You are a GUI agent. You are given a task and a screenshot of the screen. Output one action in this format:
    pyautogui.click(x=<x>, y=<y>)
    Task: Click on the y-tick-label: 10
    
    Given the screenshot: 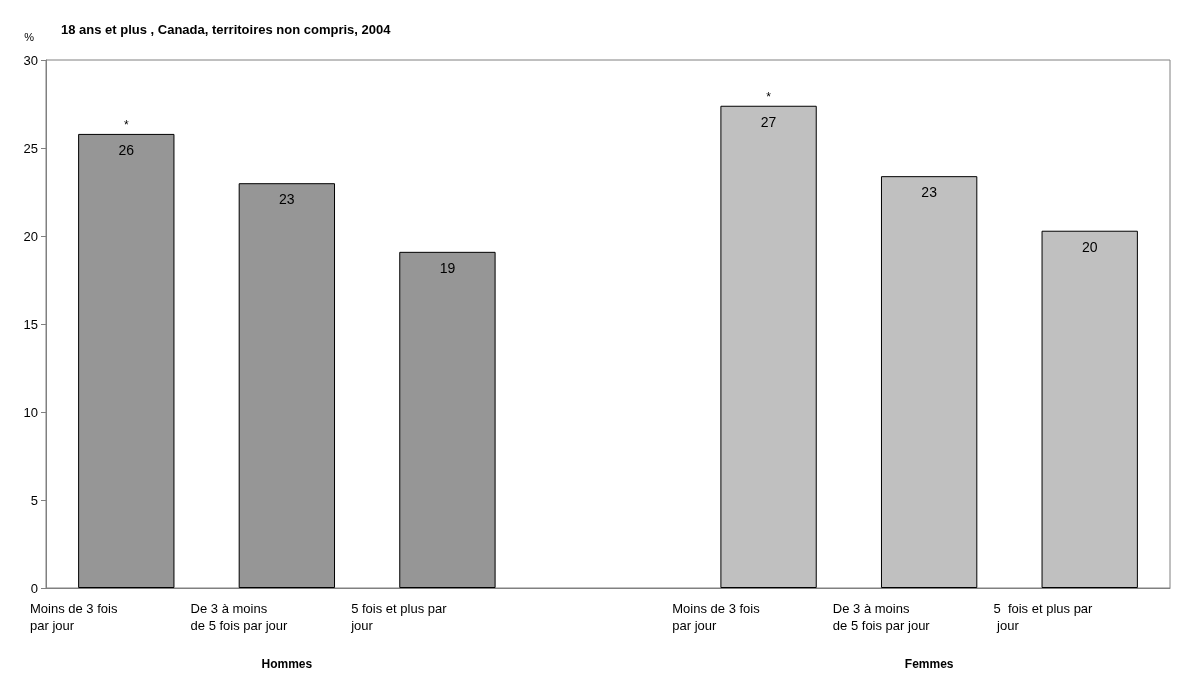 What is the action you would take?
    pyautogui.click(x=30, y=412)
    